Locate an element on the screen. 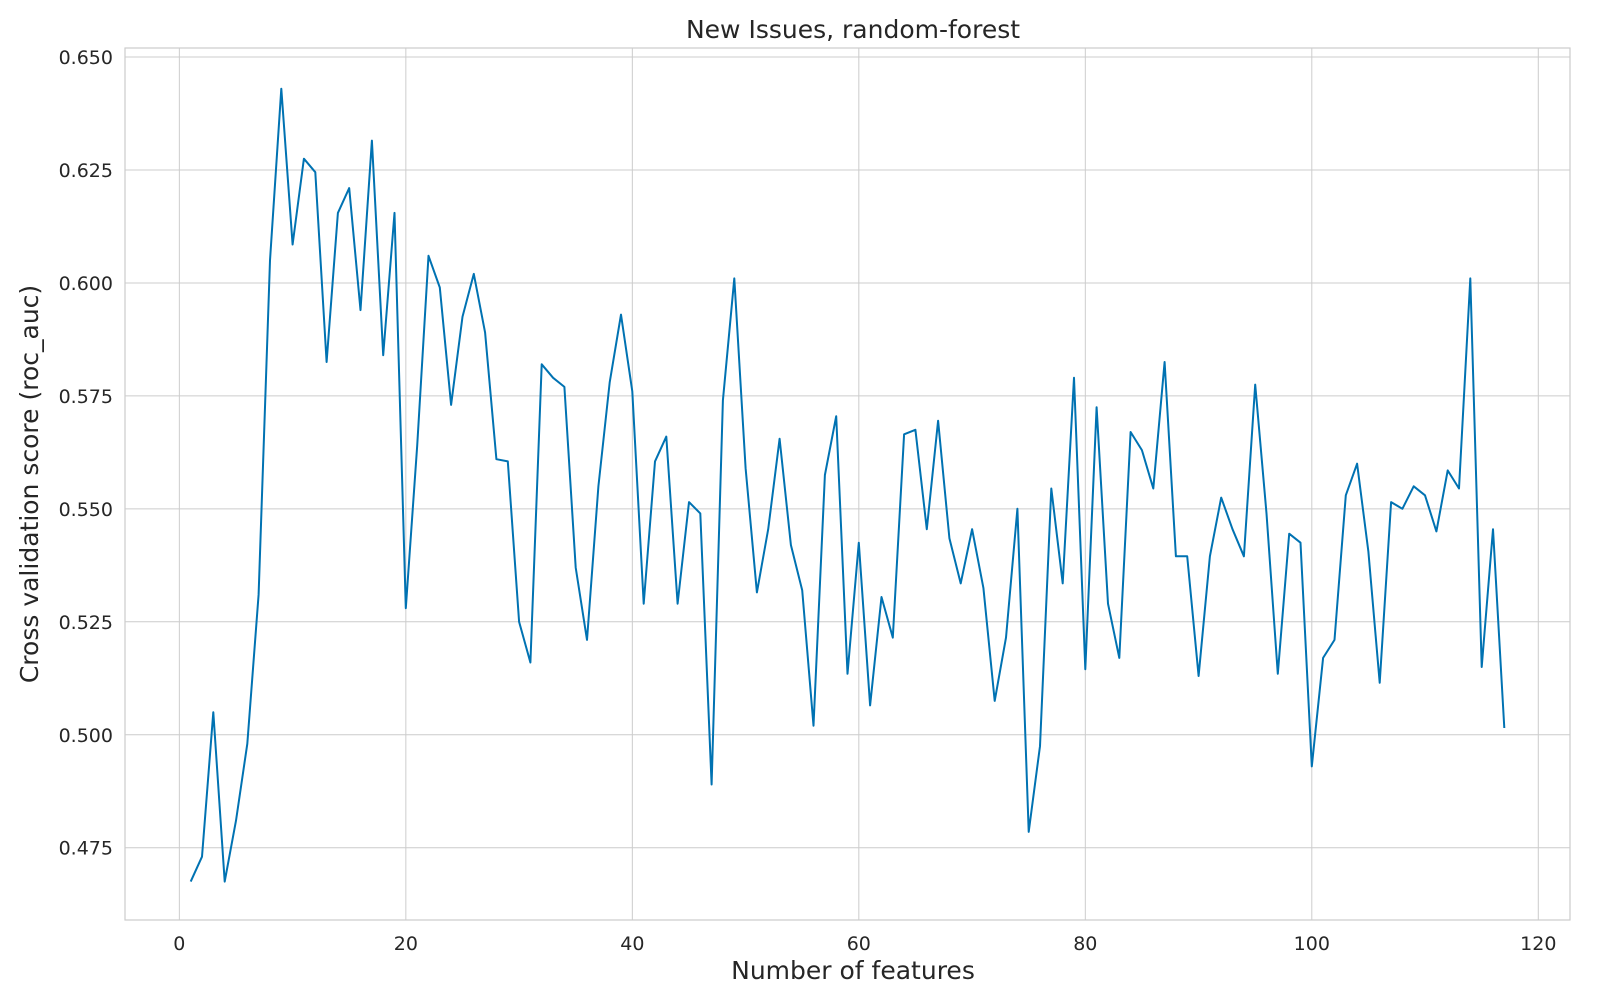  y-tick-label: 0.525 is located at coordinates (86, 623).